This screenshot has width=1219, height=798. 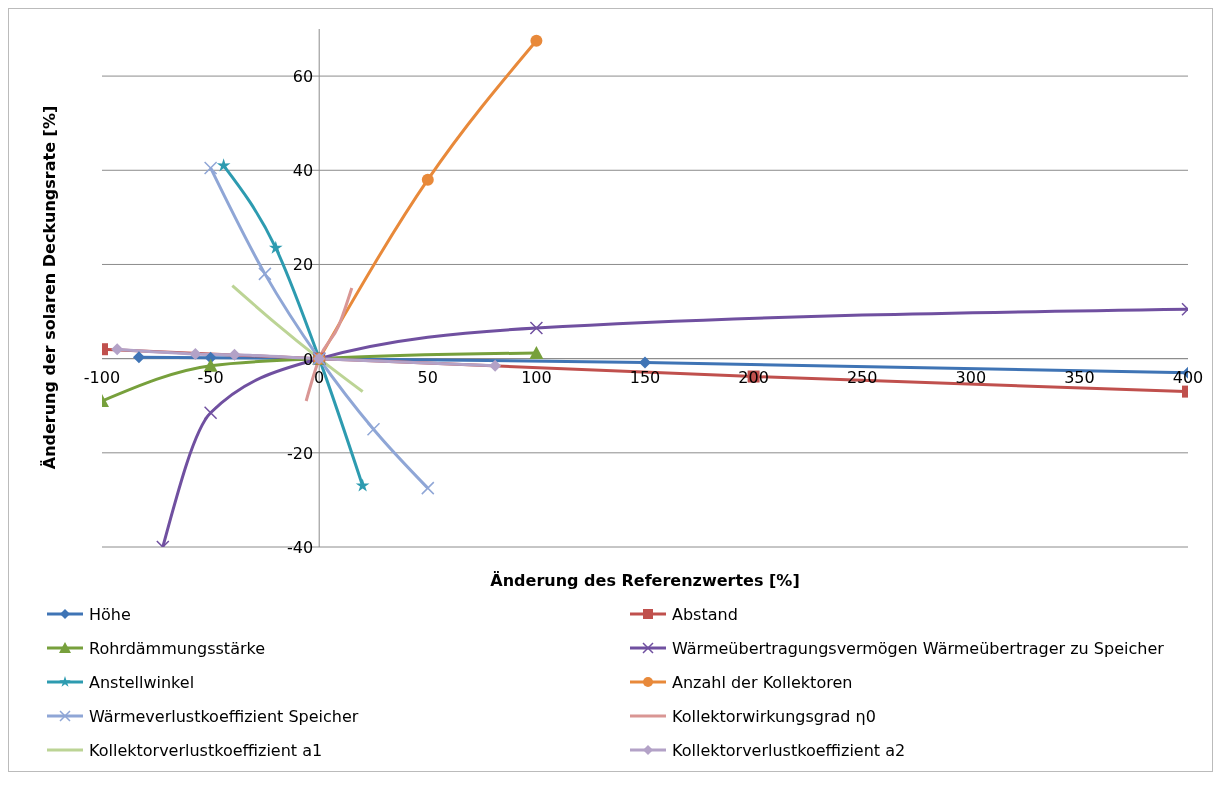 I want to click on x-tick-label: 50, so click(x=427, y=377).